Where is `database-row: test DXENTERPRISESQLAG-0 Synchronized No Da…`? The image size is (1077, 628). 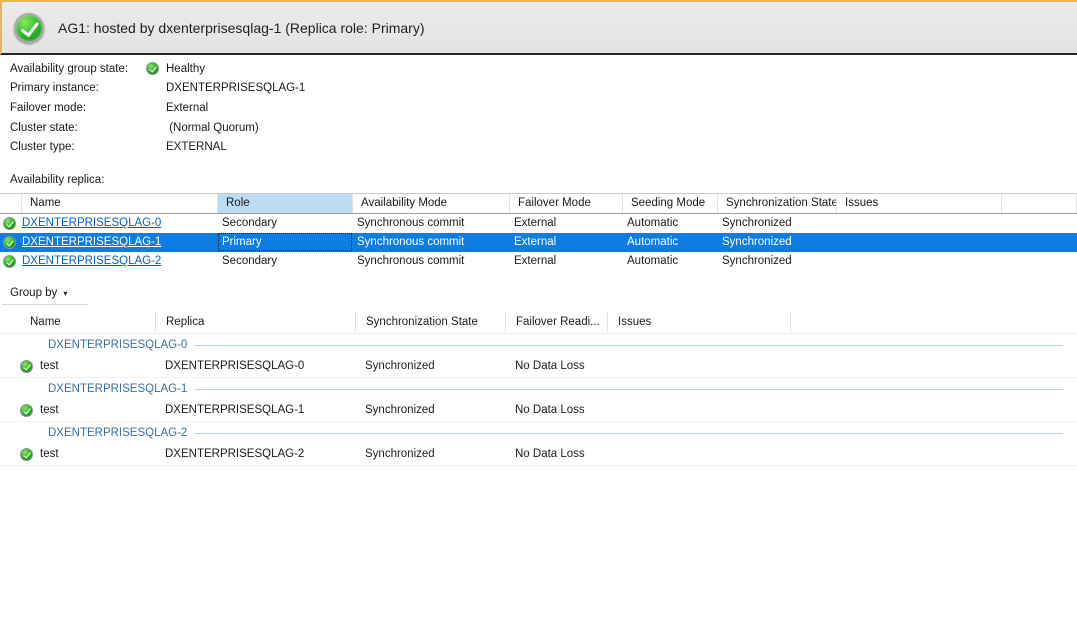
database-row: test DXENTERPRISESQLAG-0 Synchronized No Da… is located at coordinates (538, 367).